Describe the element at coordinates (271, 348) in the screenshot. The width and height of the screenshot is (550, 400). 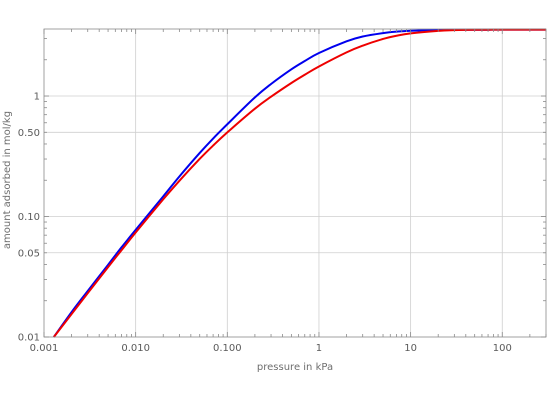
I see `x-tick-labels: 0.001 0.010 0.100 1 10 100` at that location.